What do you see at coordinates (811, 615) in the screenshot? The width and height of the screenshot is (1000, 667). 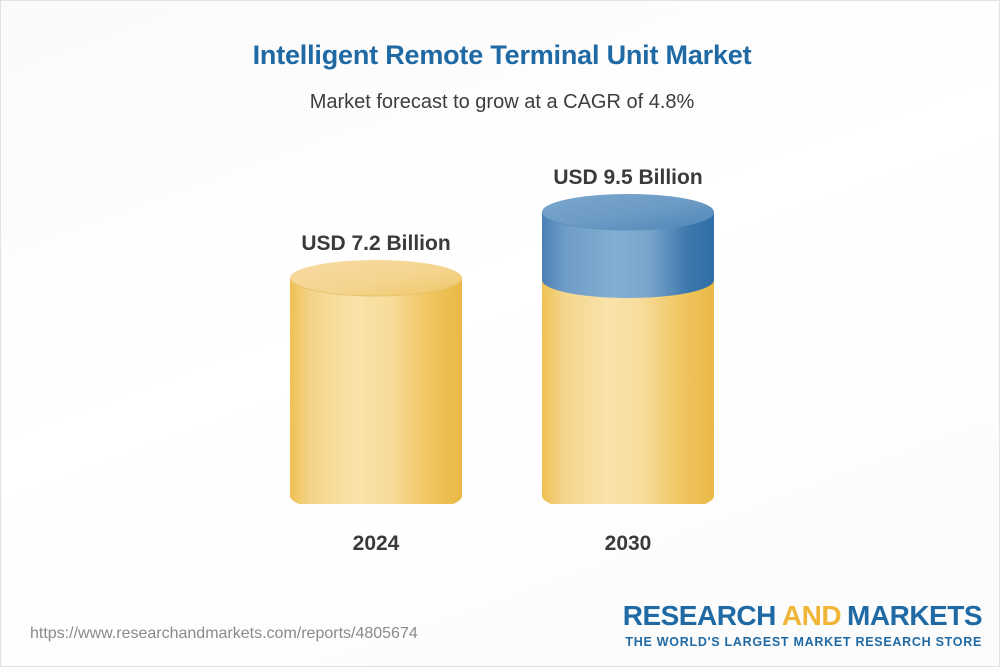 I see `logo-word-and: AND` at bounding box center [811, 615].